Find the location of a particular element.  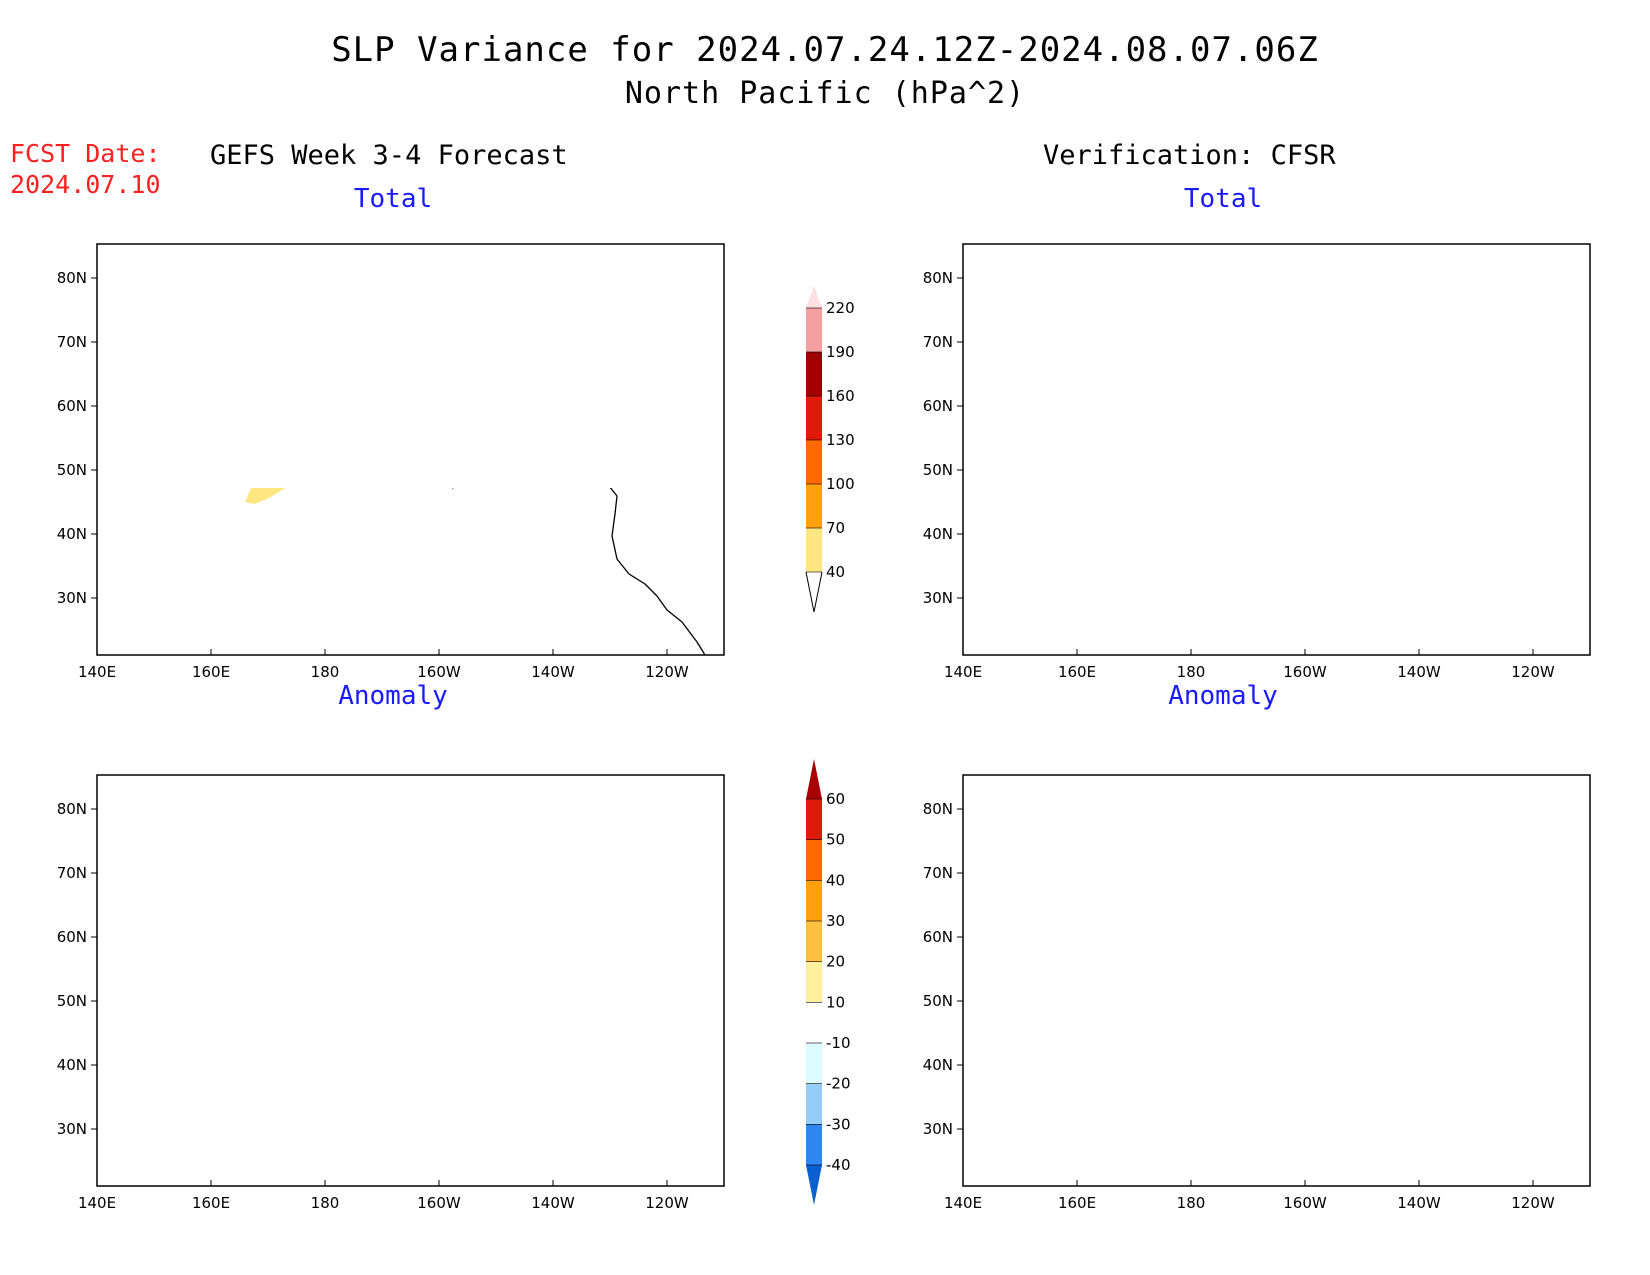

colorbar-tick-label: 130 is located at coordinates (840, 440).